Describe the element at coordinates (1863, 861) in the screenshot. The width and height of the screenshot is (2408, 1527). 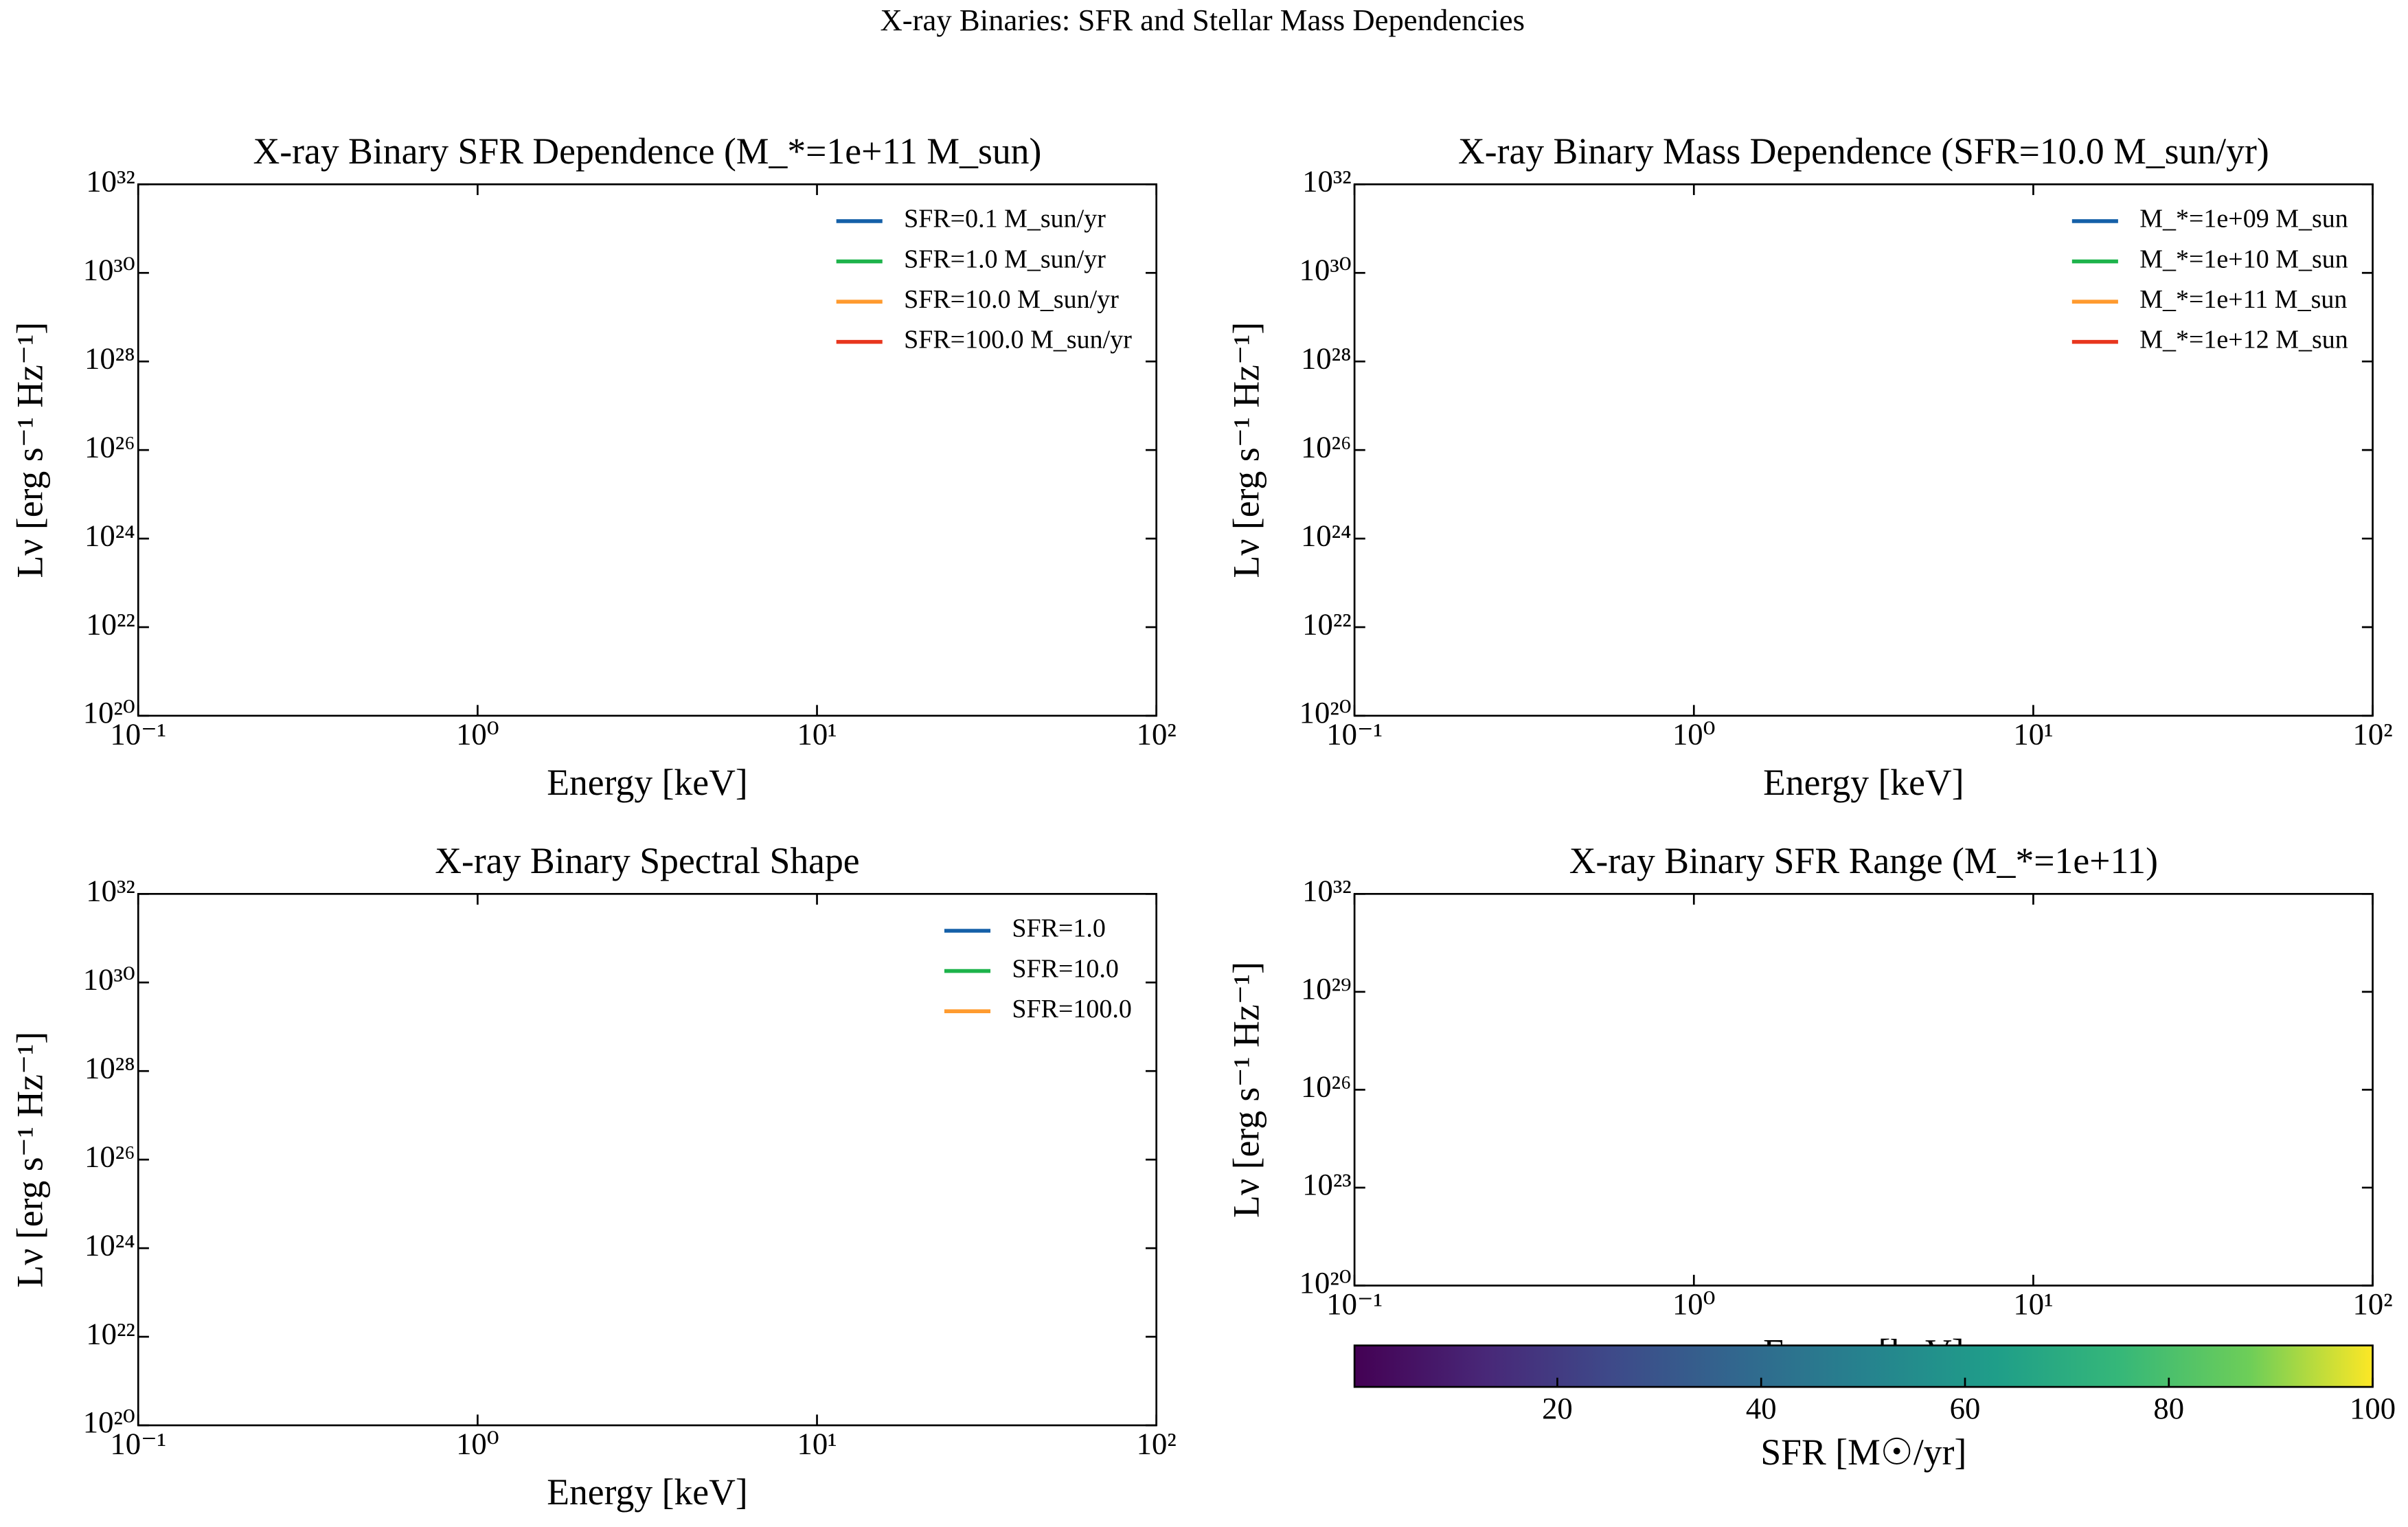
I see `chart-title: X-ray Binary SFR Range (M_*=1e+11)` at that location.